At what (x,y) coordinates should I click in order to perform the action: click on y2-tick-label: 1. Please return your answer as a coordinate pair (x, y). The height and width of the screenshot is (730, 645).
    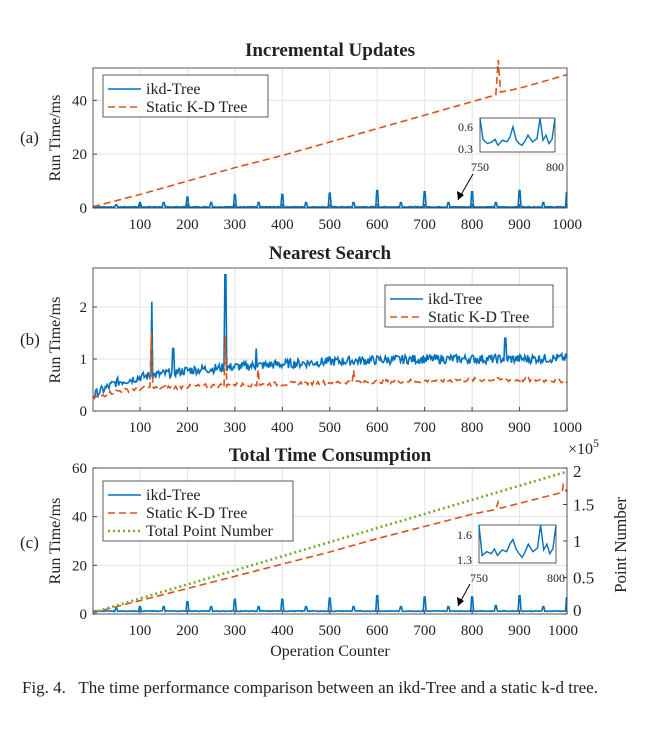
    Looking at the image, I should click on (577, 541).